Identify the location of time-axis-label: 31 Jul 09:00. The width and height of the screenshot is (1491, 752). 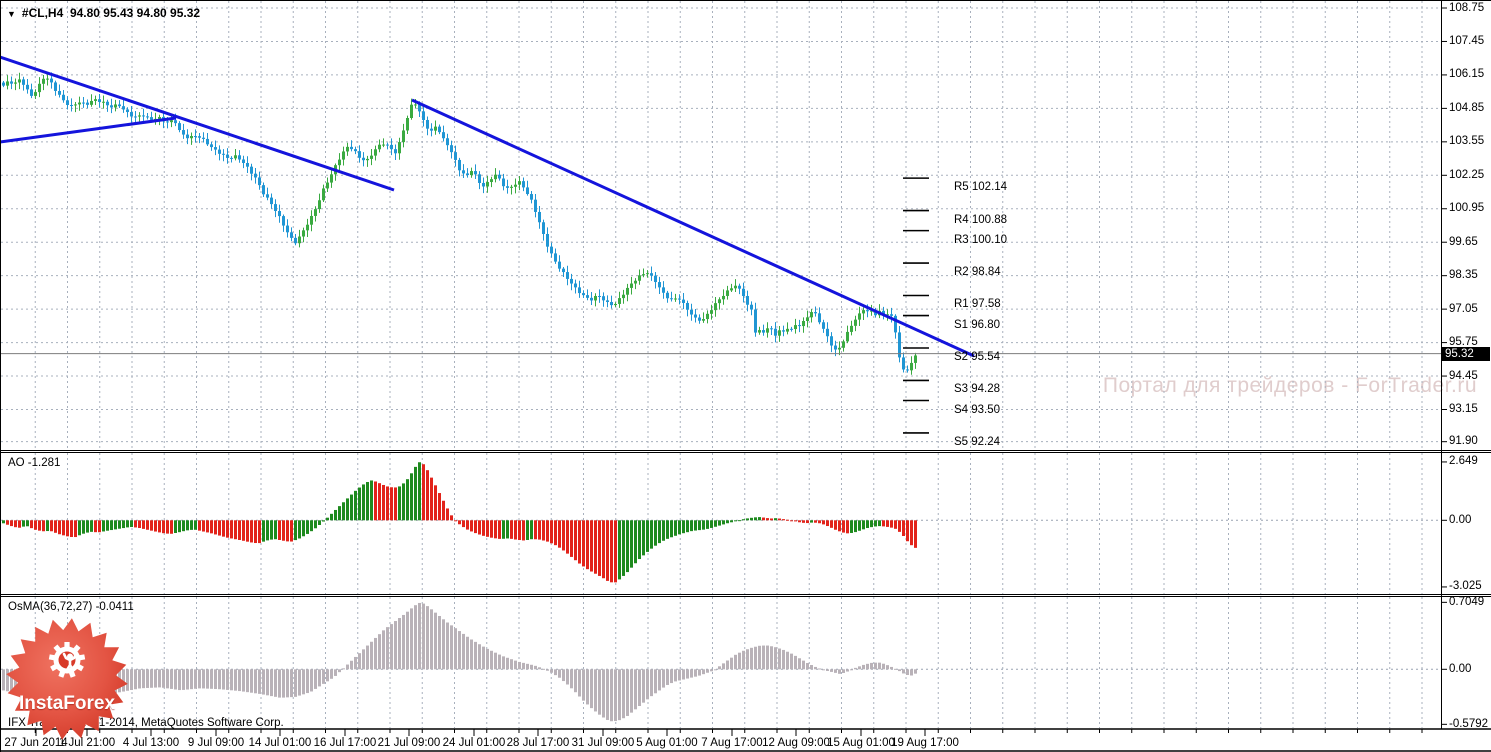
(603, 743).